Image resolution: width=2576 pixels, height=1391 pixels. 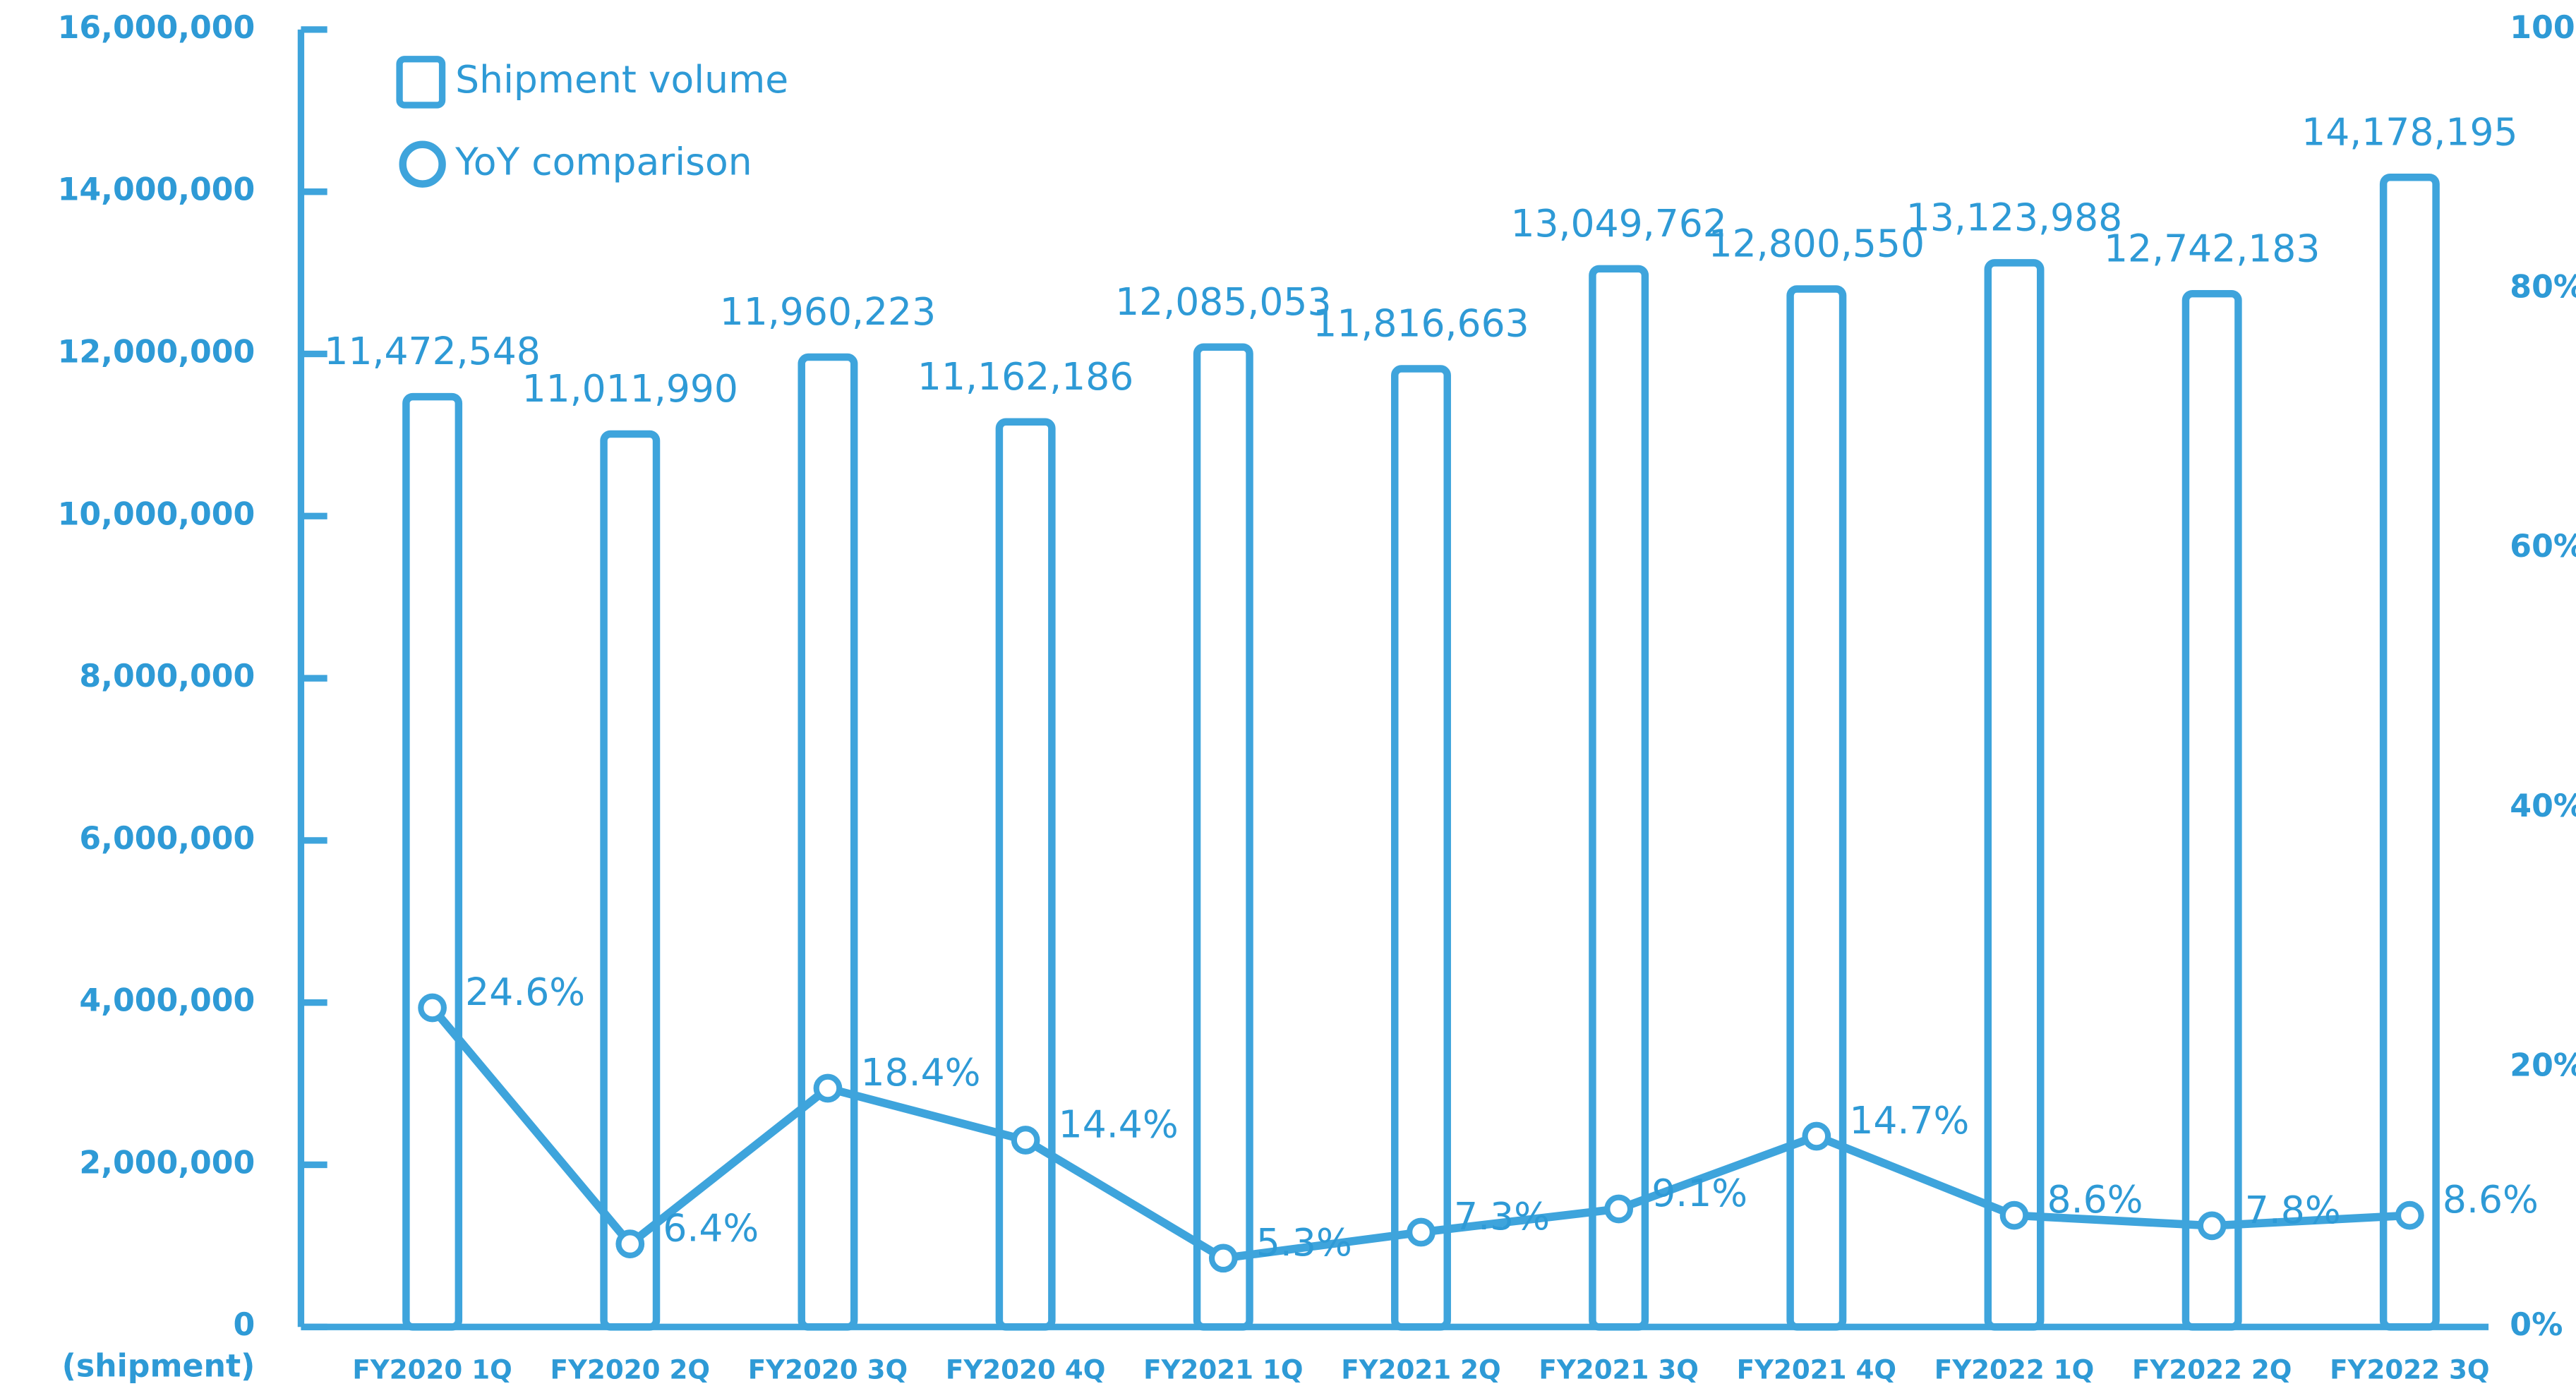 I want to click on y-tick-label: 12,000,000, so click(x=156, y=352).